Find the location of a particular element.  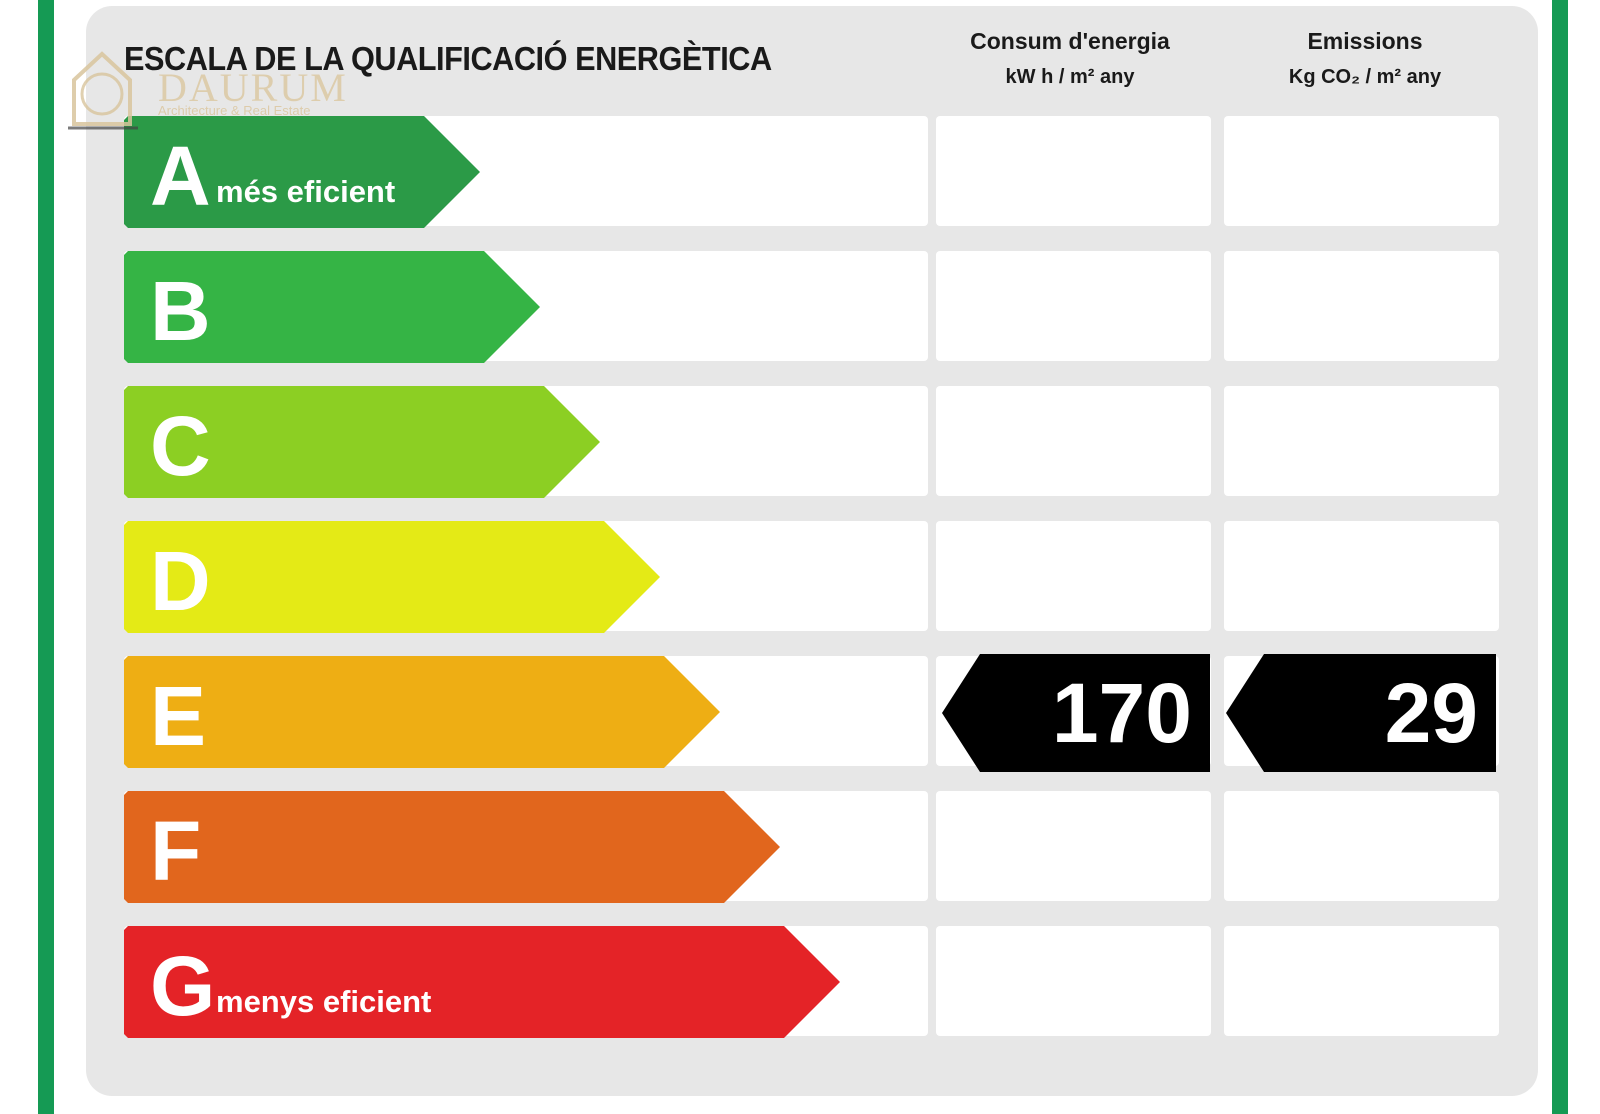

energy-class-arrow-e is located at coordinates (422, 713).